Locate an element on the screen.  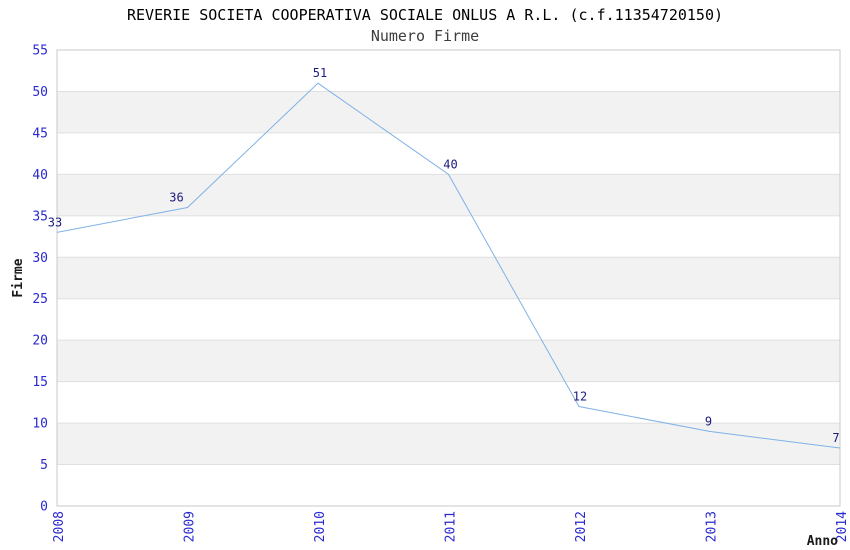
x-tick-label: 2011 is located at coordinates (451, 526).